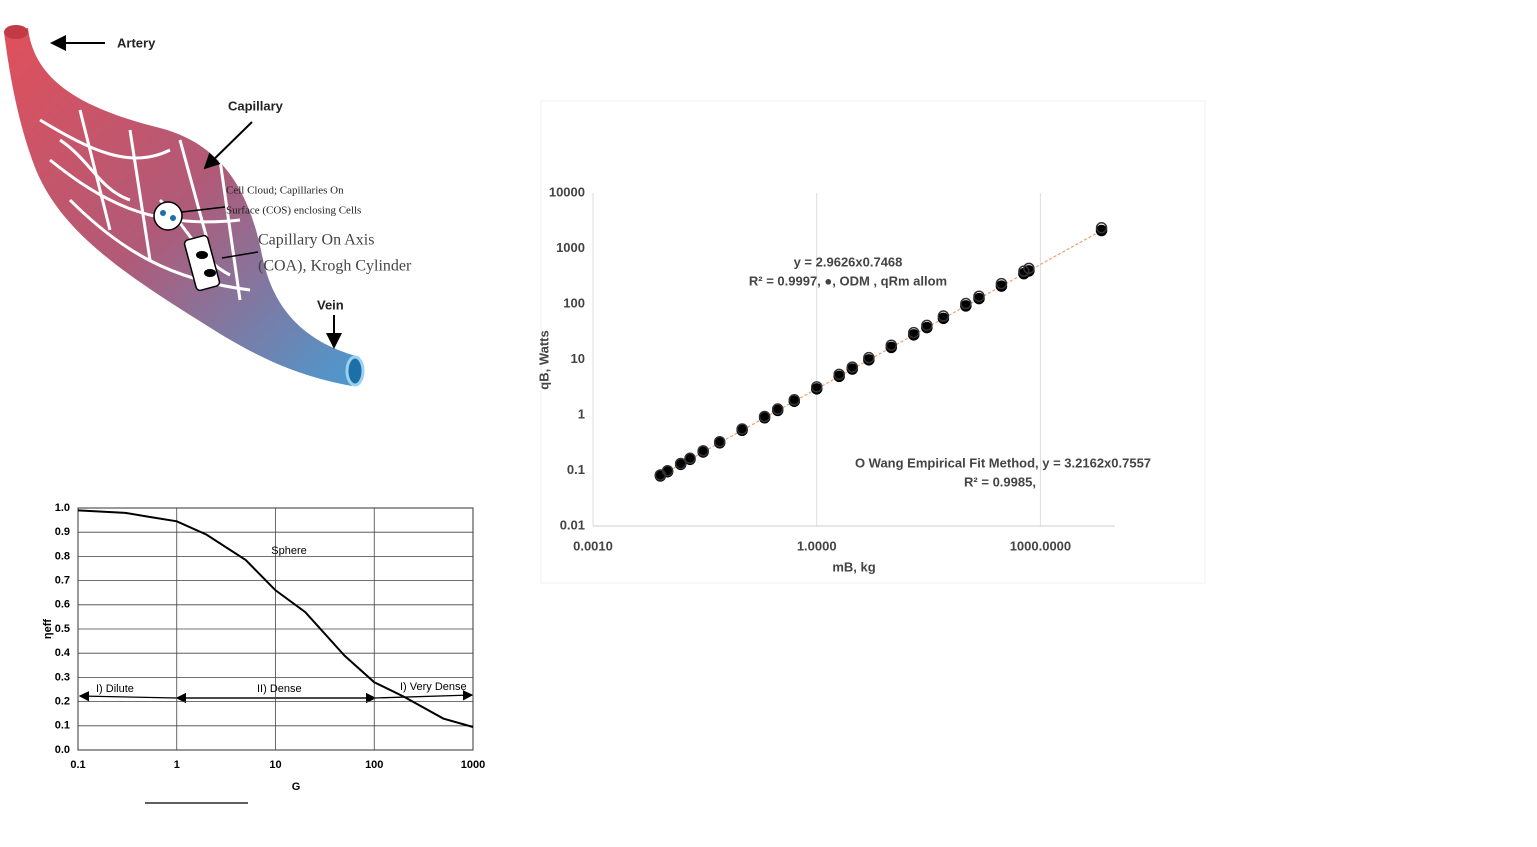 The height and width of the screenshot is (847, 1537). I want to click on label: Surface (COS) enclosing Cells, so click(293, 211).